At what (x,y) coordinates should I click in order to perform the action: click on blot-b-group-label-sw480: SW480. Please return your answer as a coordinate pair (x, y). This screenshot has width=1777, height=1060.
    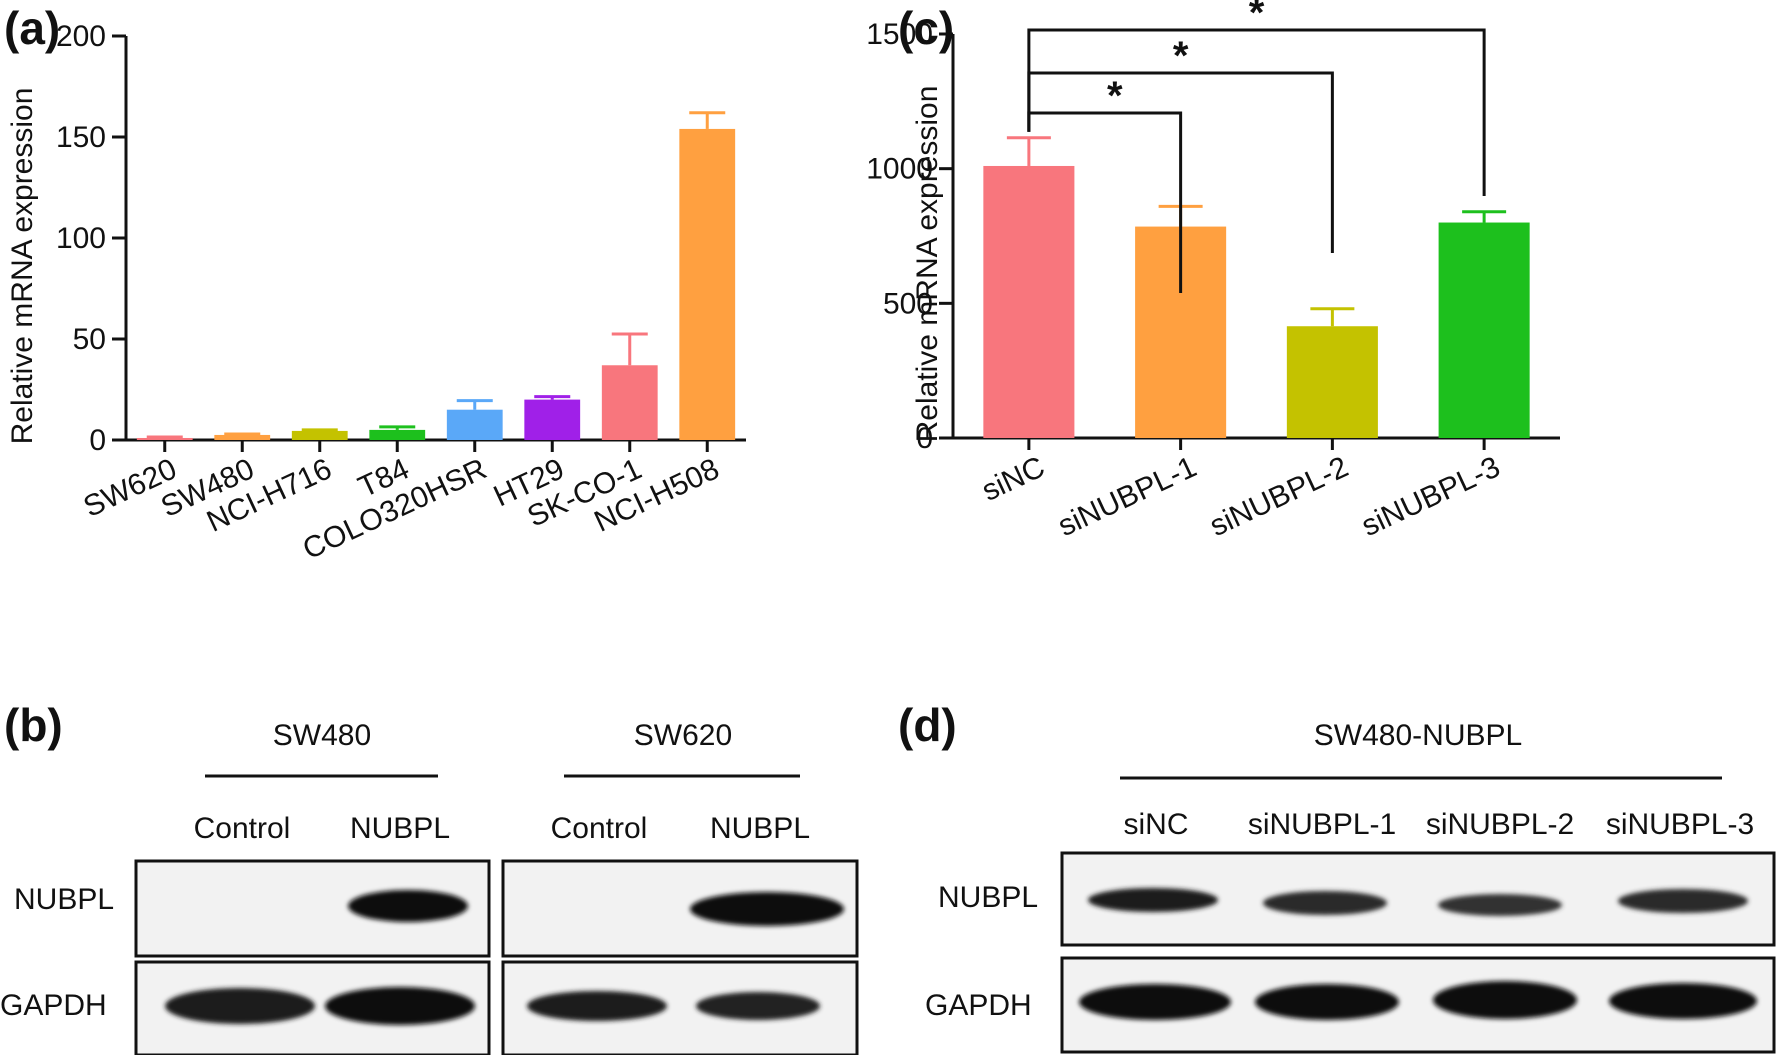
    Looking at the image, I should click on (322, 735).